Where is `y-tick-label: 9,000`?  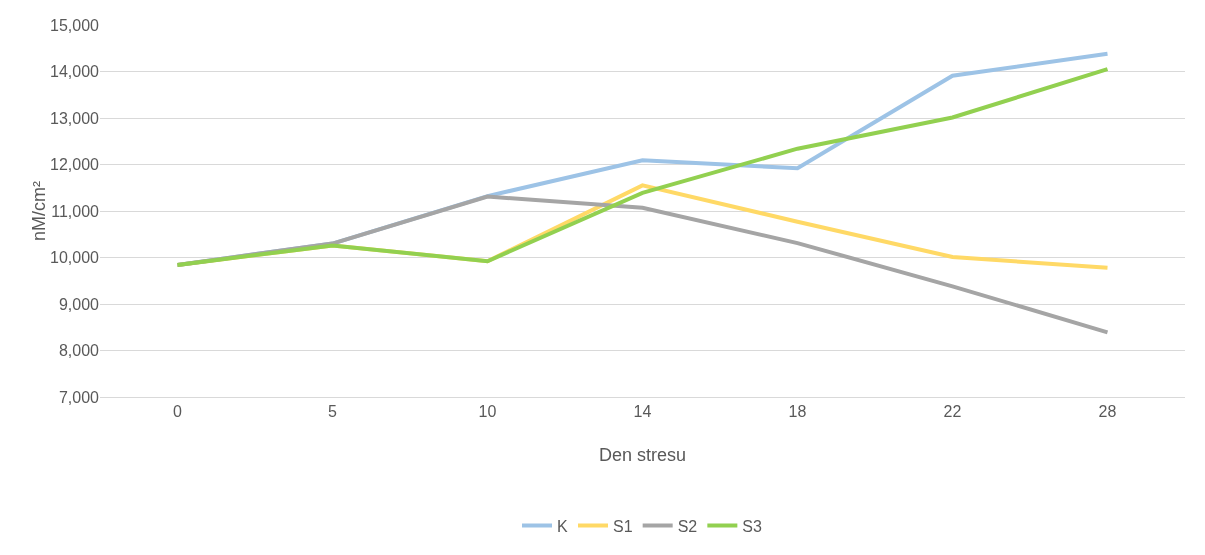
y-tick-label: 9,000 is located at coordinates (79, 304).